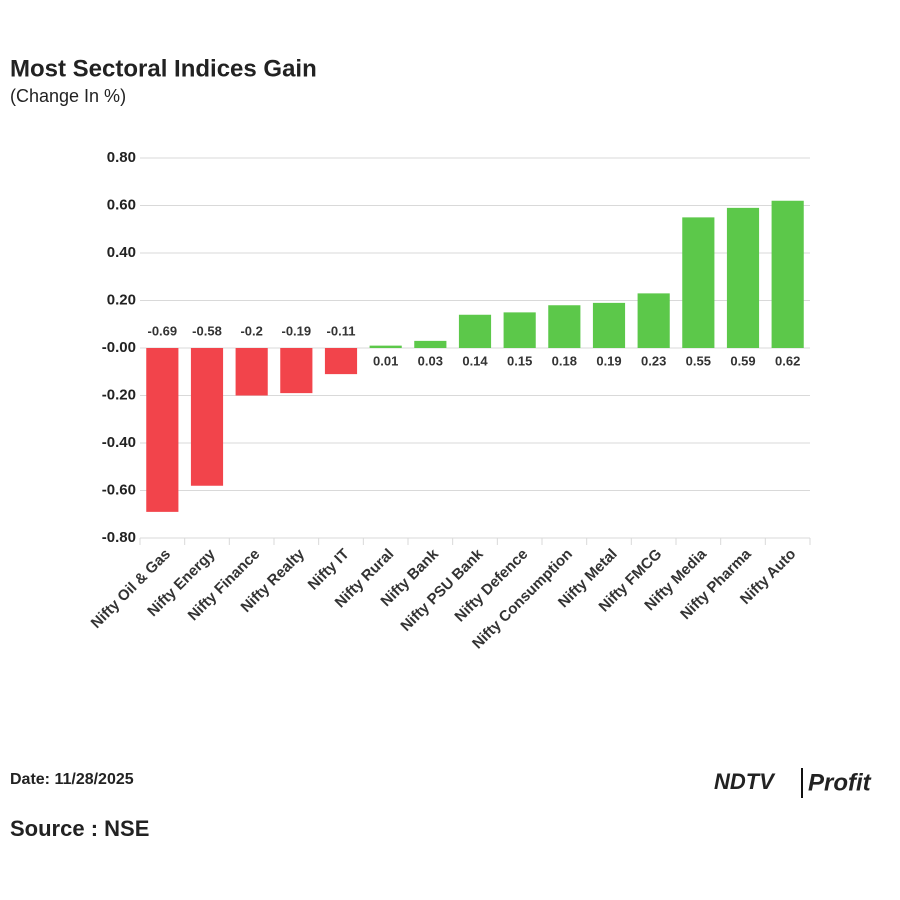 The height and width of the screenshot is (900, 900). What do you see at coordinates (385, 360) in the screenshot?
I see `value-label: 0.01` at bounding box center [385, 360].